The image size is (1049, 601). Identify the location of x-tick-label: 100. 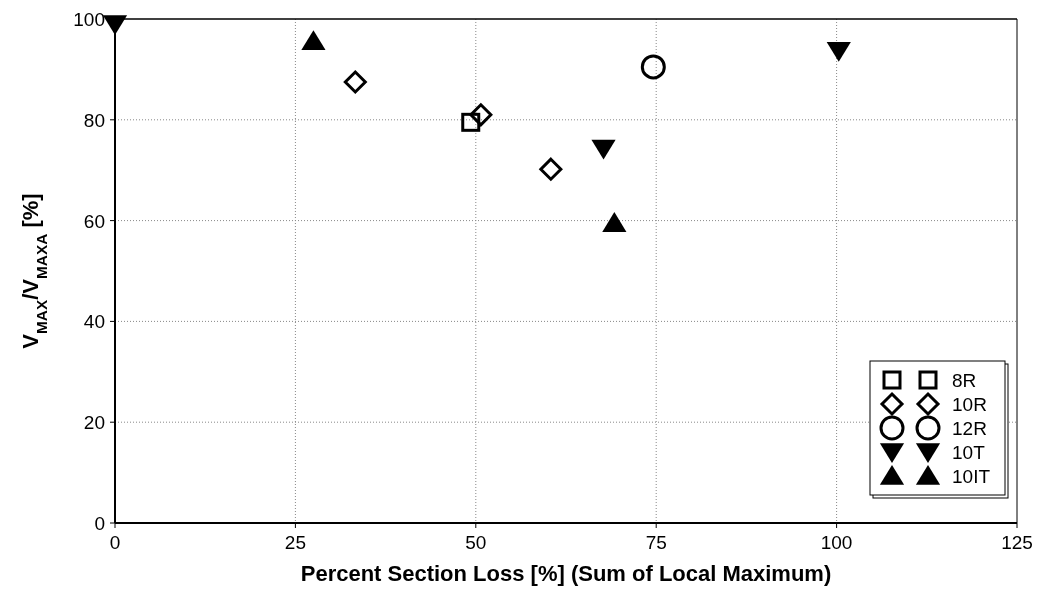
(836, 542).